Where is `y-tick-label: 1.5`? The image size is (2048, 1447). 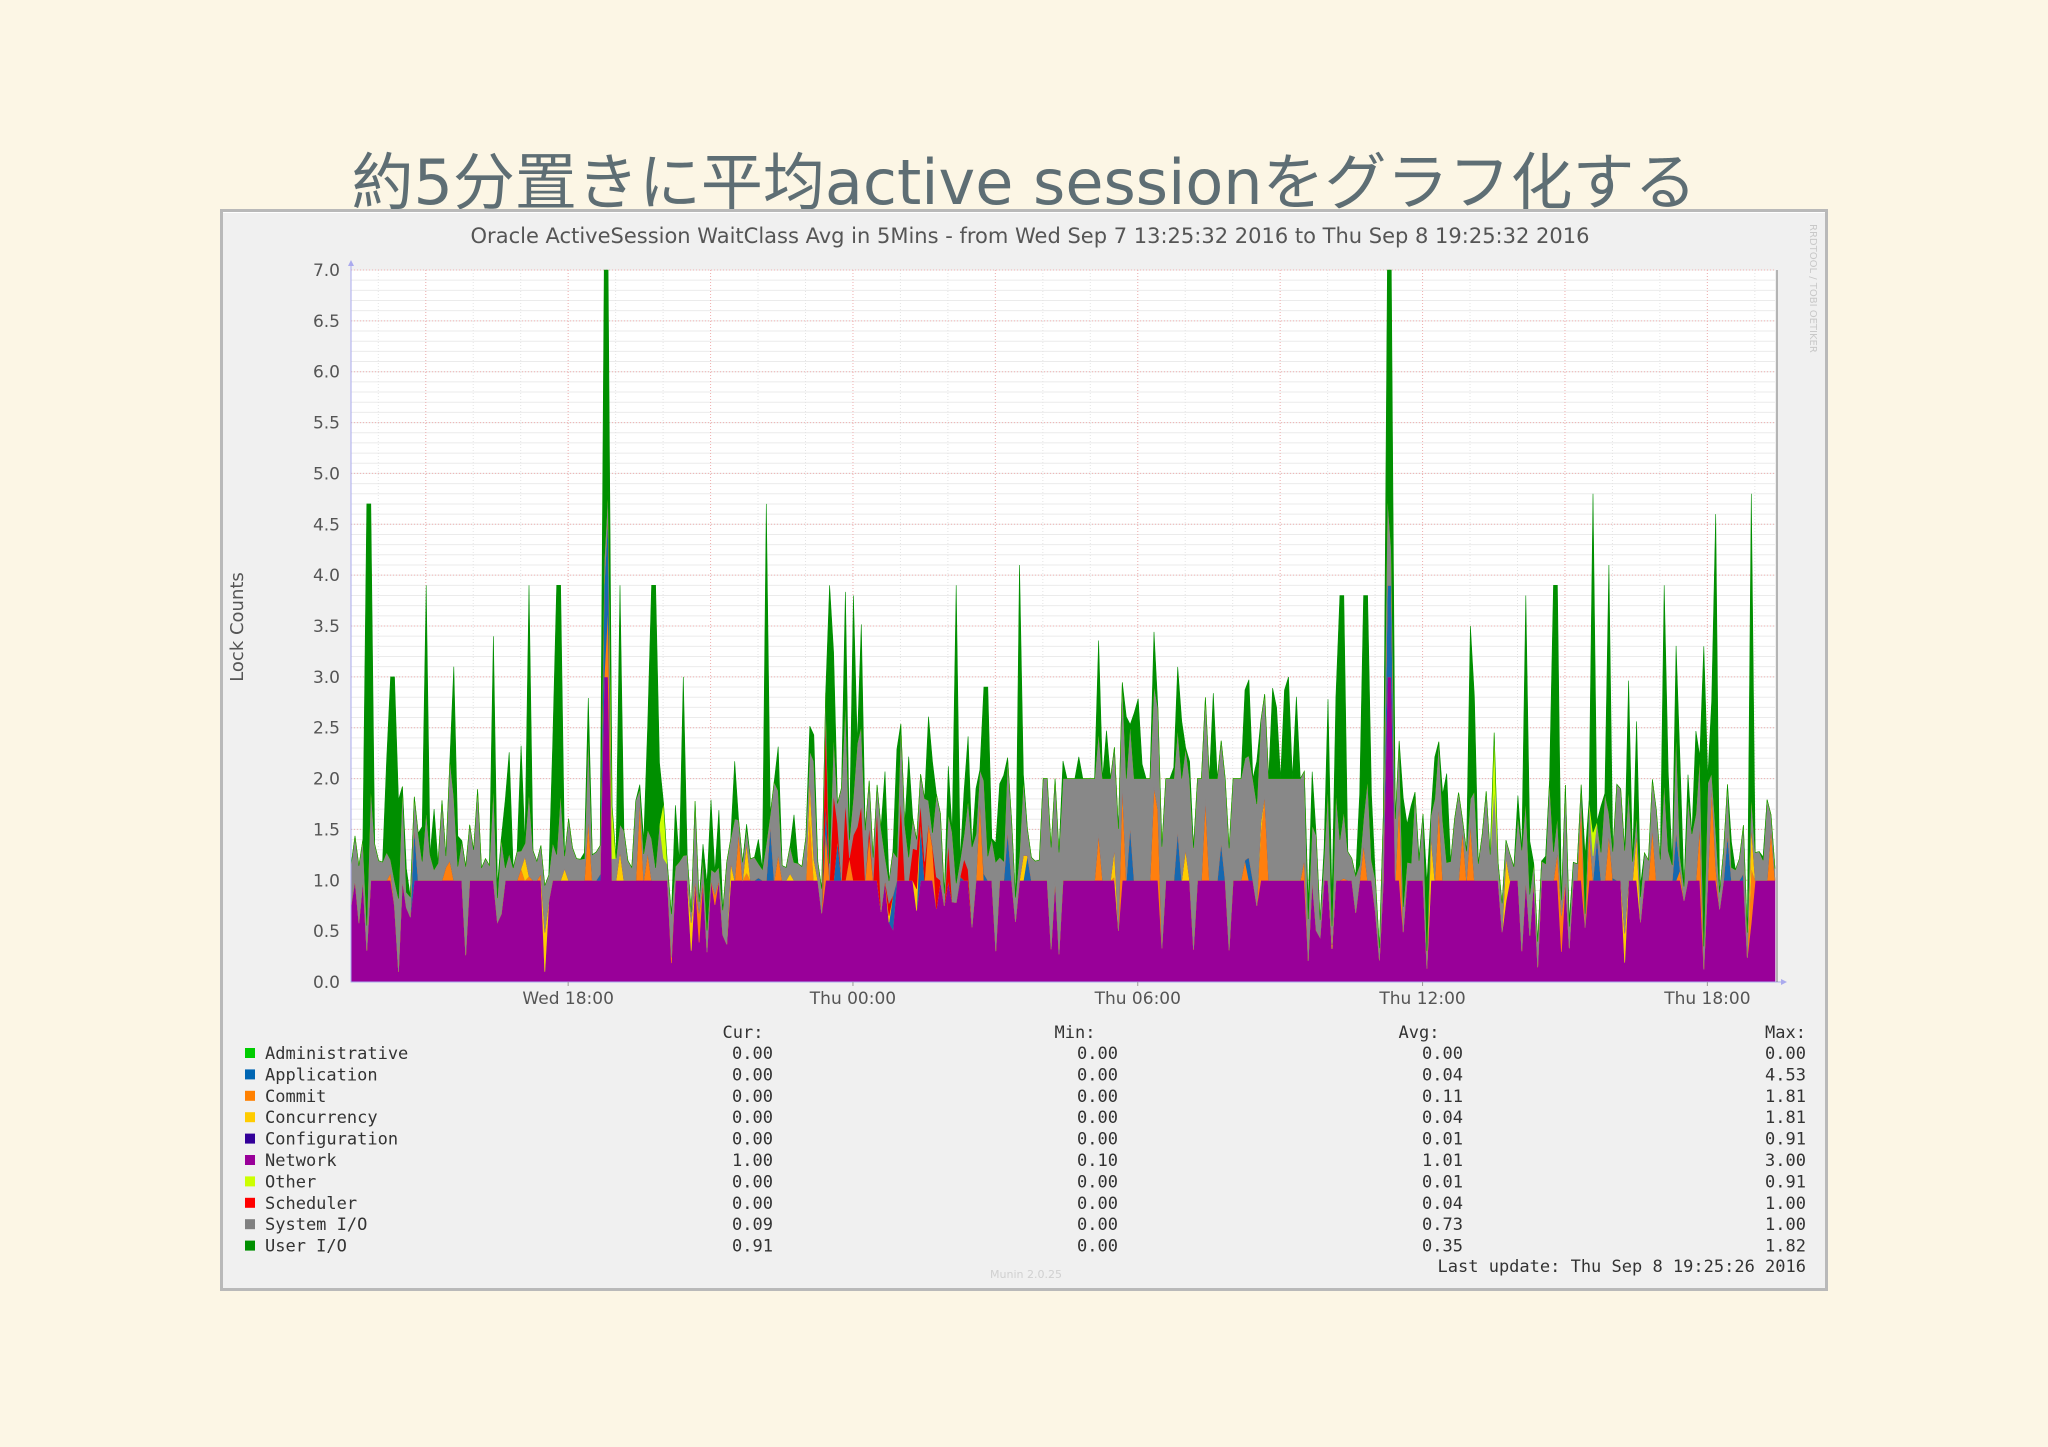 y-tick-label: 1.5 is located at coordinates (326, 830).